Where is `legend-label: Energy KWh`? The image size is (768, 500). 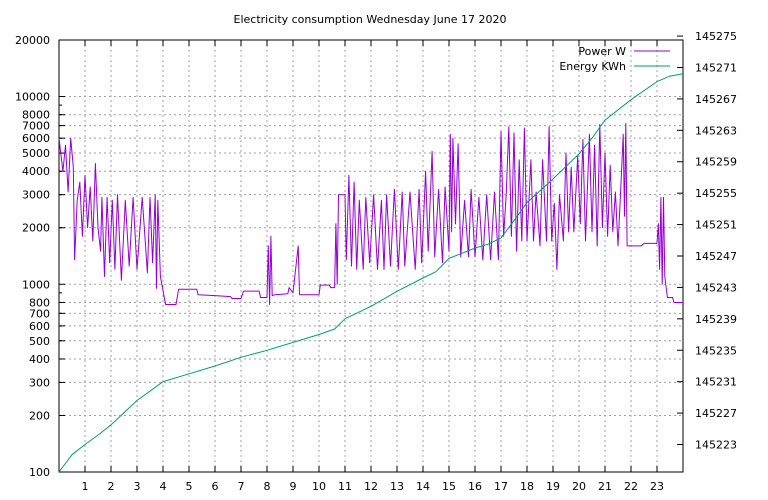 legend-label: Energy KWh is located at coordinates (592, 66).